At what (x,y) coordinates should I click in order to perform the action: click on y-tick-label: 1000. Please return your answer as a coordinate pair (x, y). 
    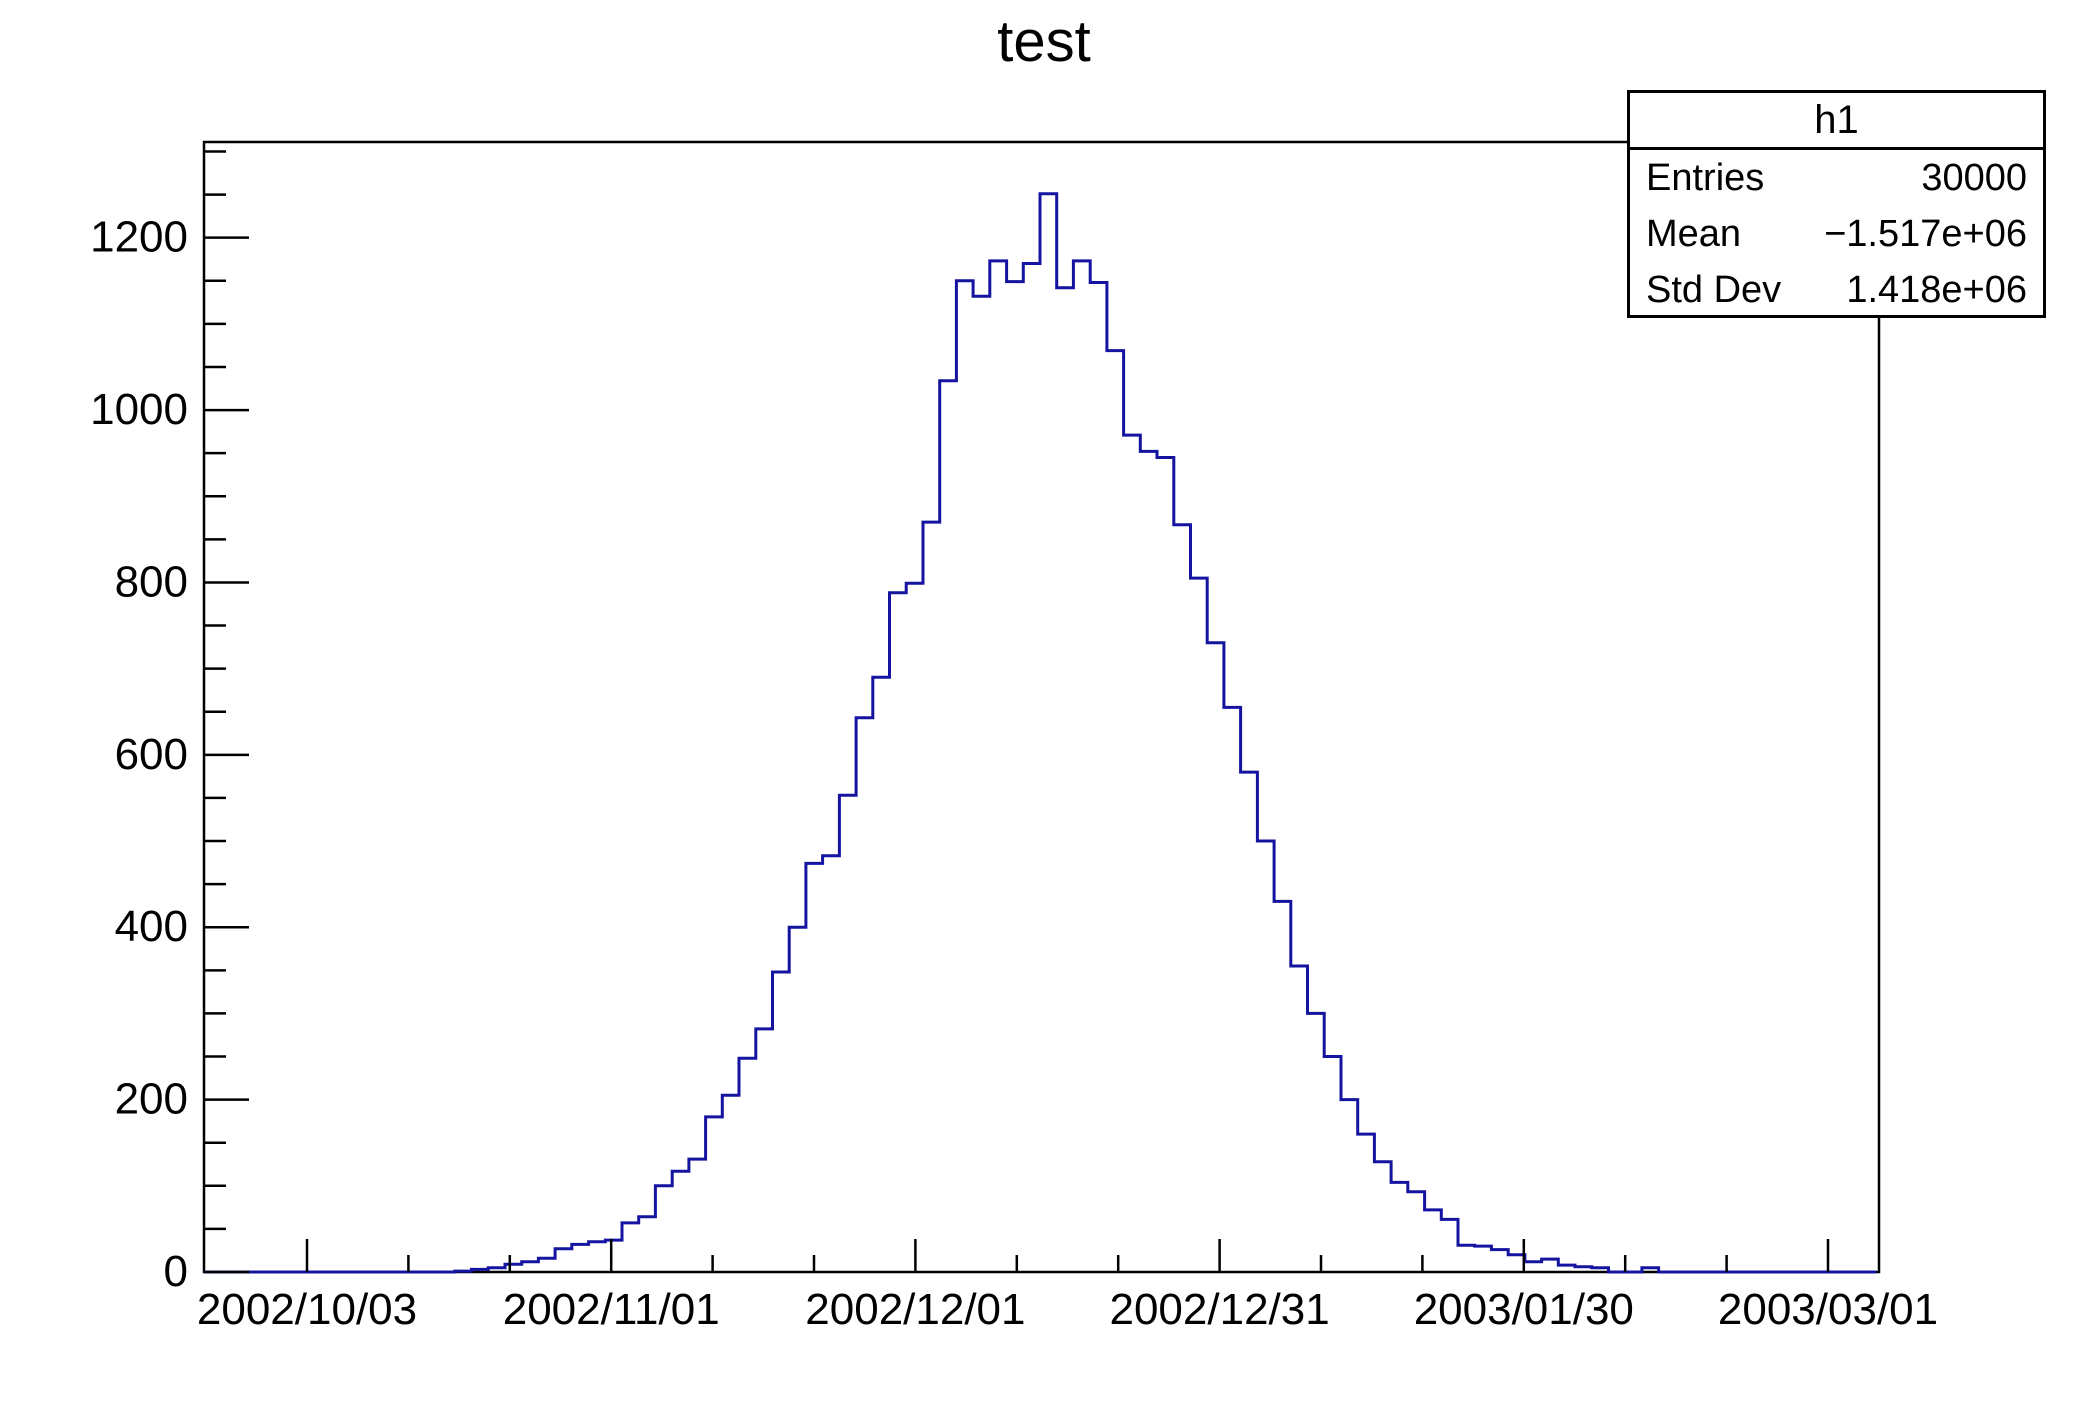
    Looking at the image, I should click on (139, 409).